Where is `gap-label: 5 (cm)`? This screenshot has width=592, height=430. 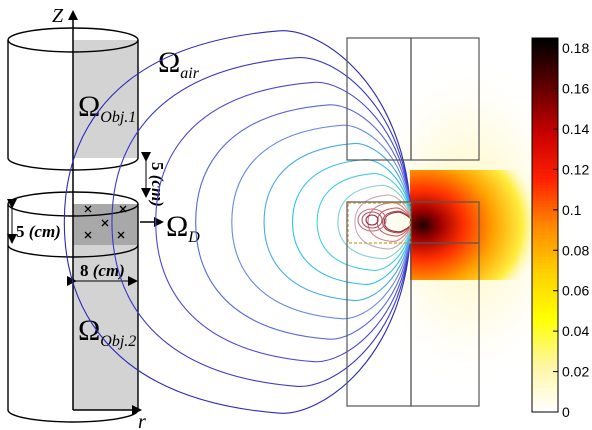
gap-label: 5 (cm) is located at coordinates (157, 184).